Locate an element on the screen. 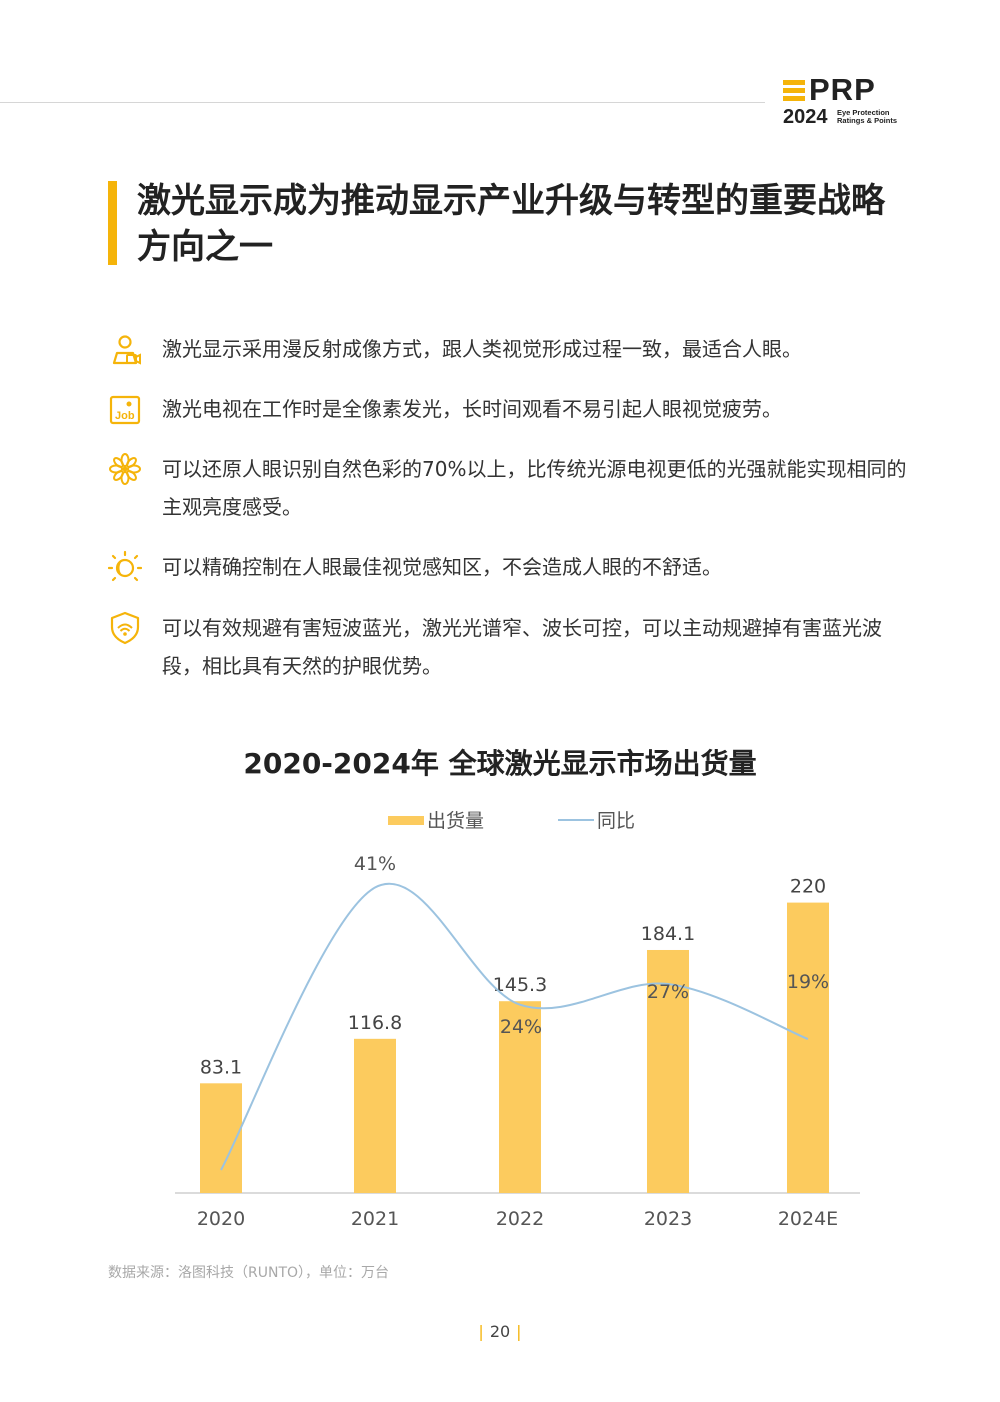 The height and width of the screenshot is (1402, 1000). yoy-line is located at coordinates (514, 1027).